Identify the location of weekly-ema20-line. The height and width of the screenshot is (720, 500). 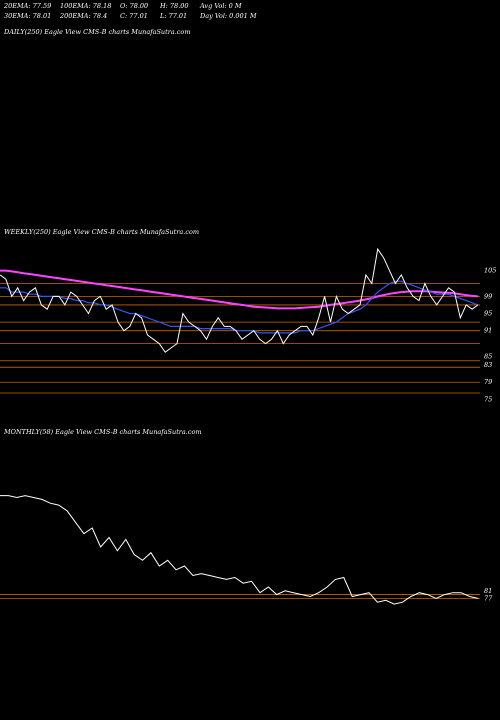
(239, 307).